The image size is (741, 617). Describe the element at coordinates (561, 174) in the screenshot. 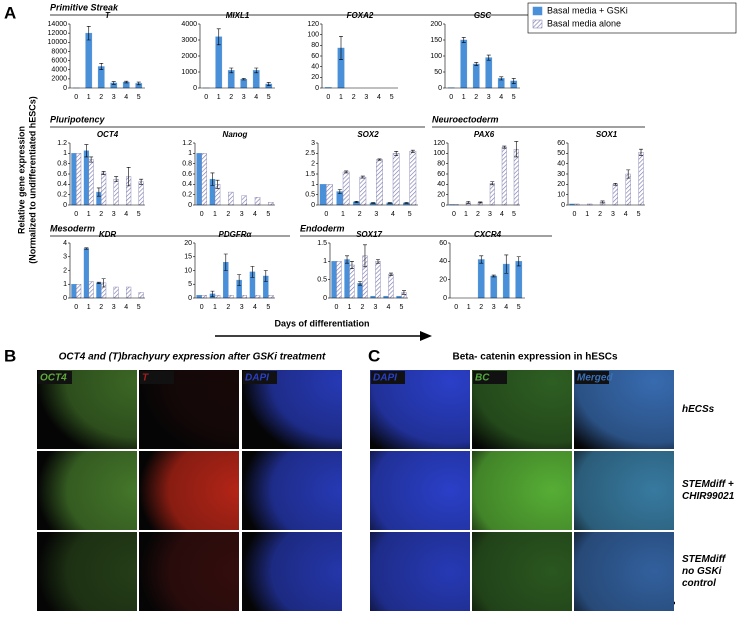

I see `y-tick-label: 30` at that location.